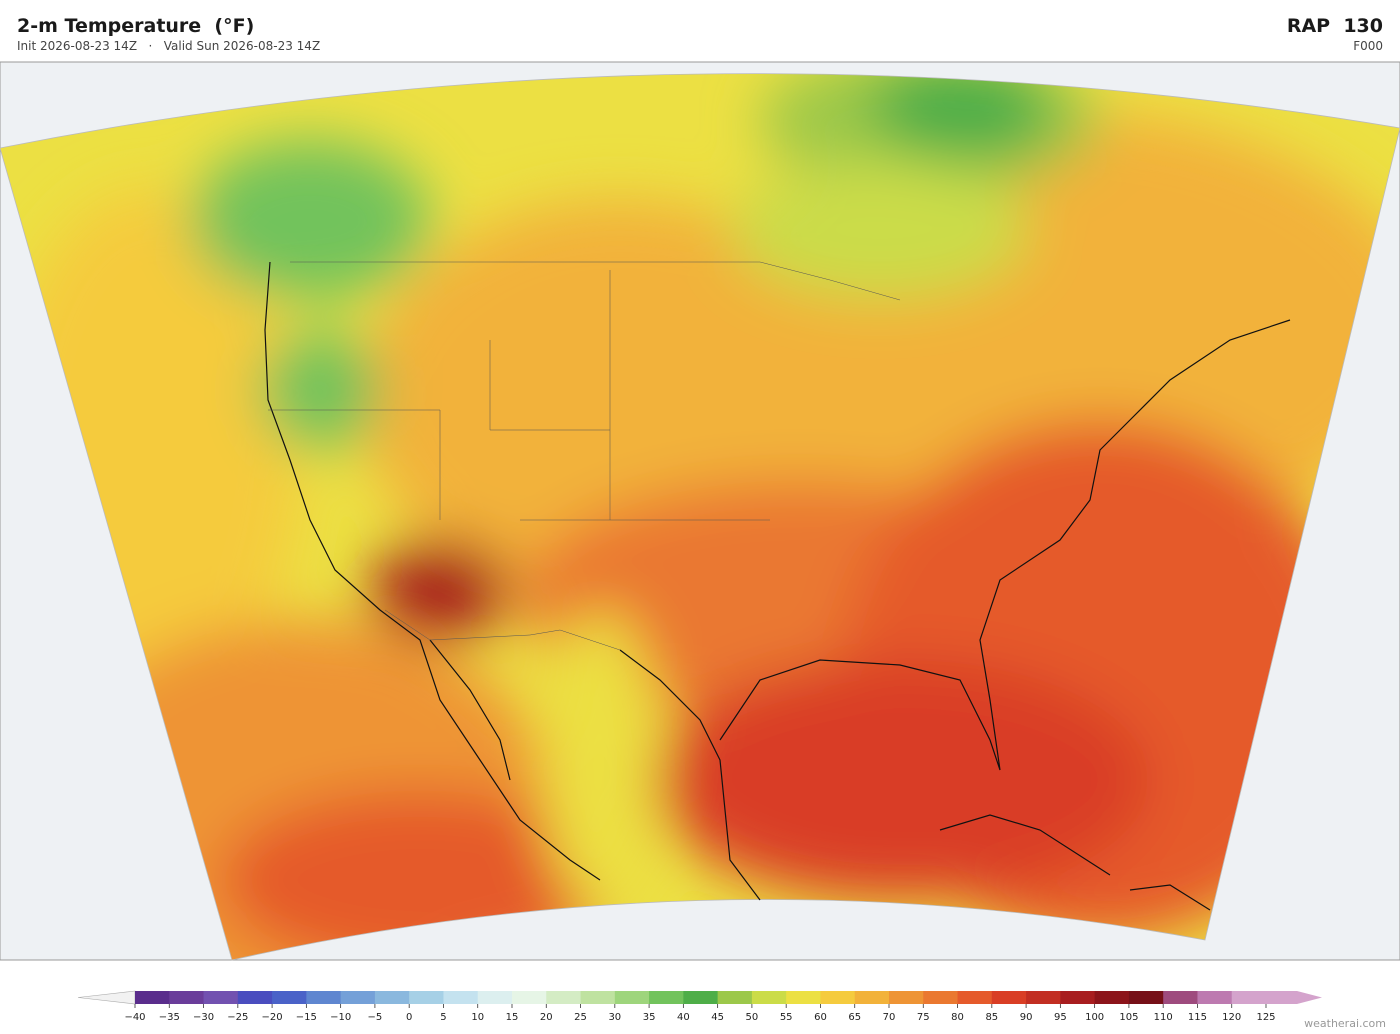  Describe the element at coordinates (580, 1017) in the screenshot. I see `colorbar-tick-label: 25` at that location.